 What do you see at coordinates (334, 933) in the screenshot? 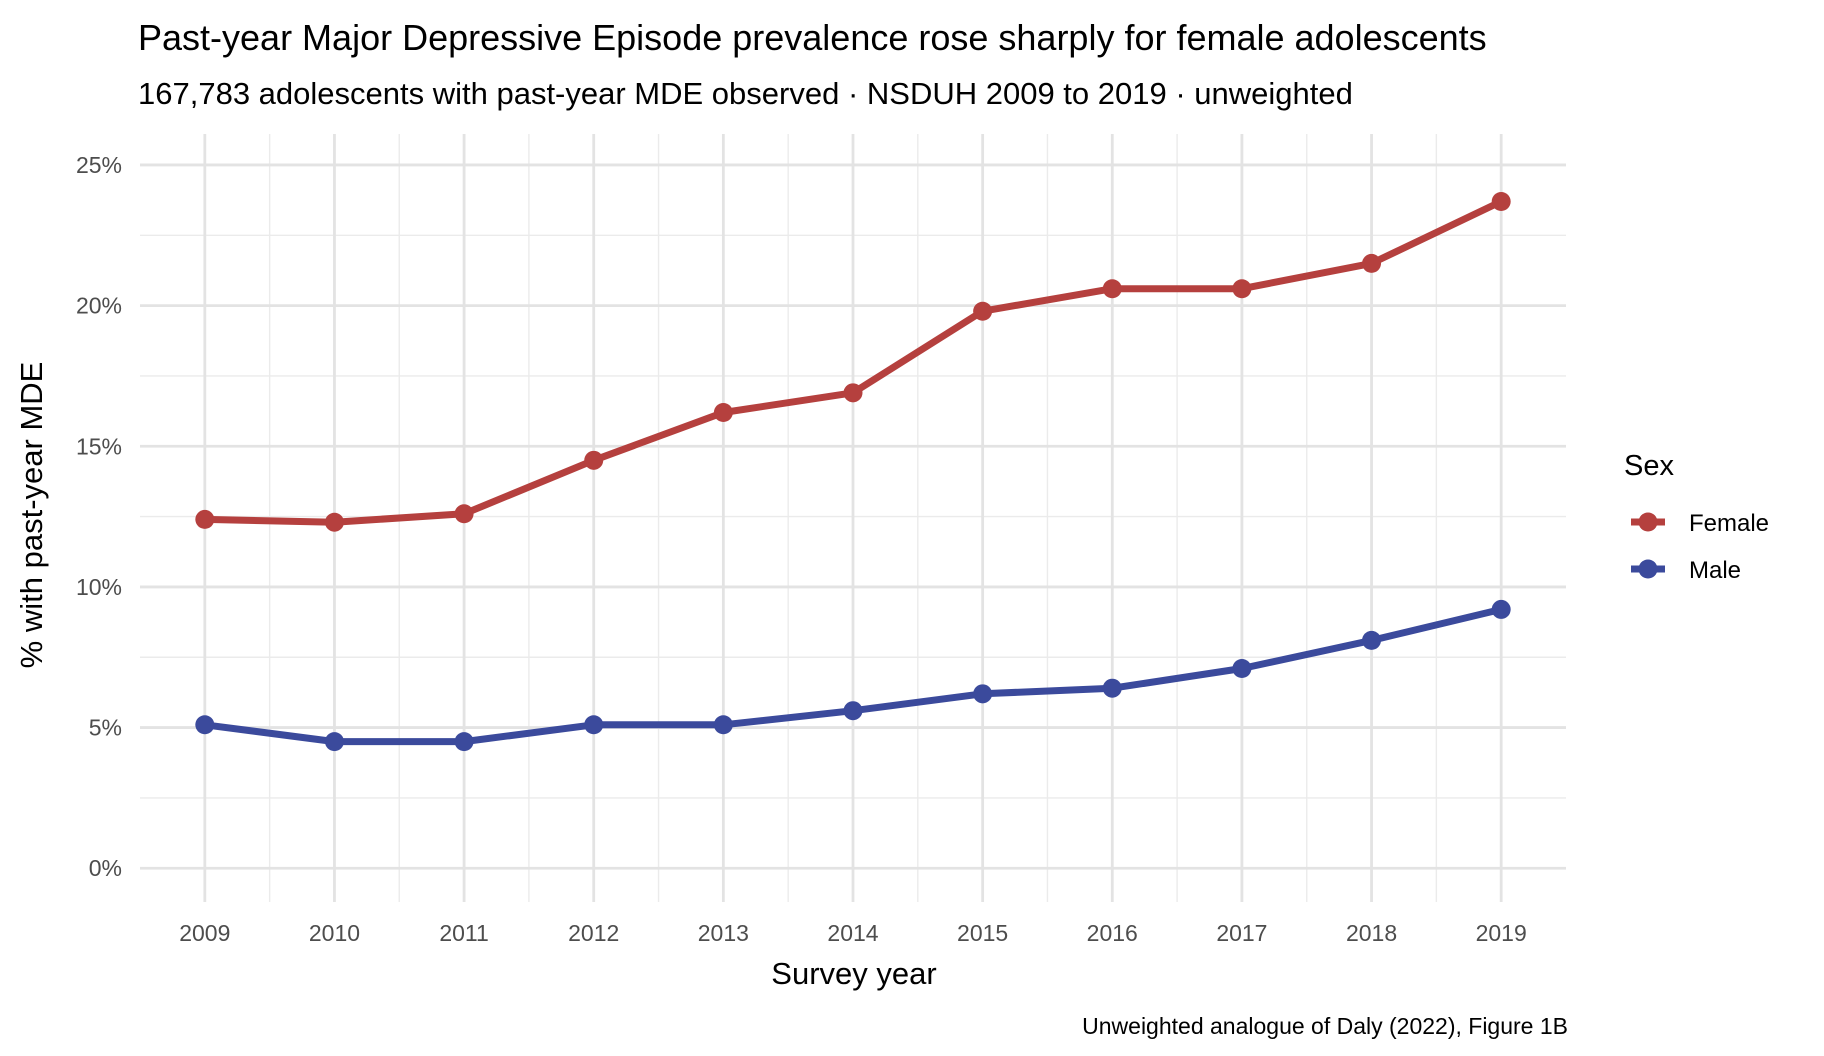
I see `x-tick-label: 2010` at bounding box center [334, 933].